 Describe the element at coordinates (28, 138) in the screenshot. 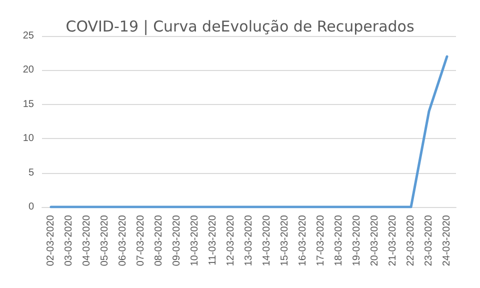

I see `y-tick-label: 10` at that location.